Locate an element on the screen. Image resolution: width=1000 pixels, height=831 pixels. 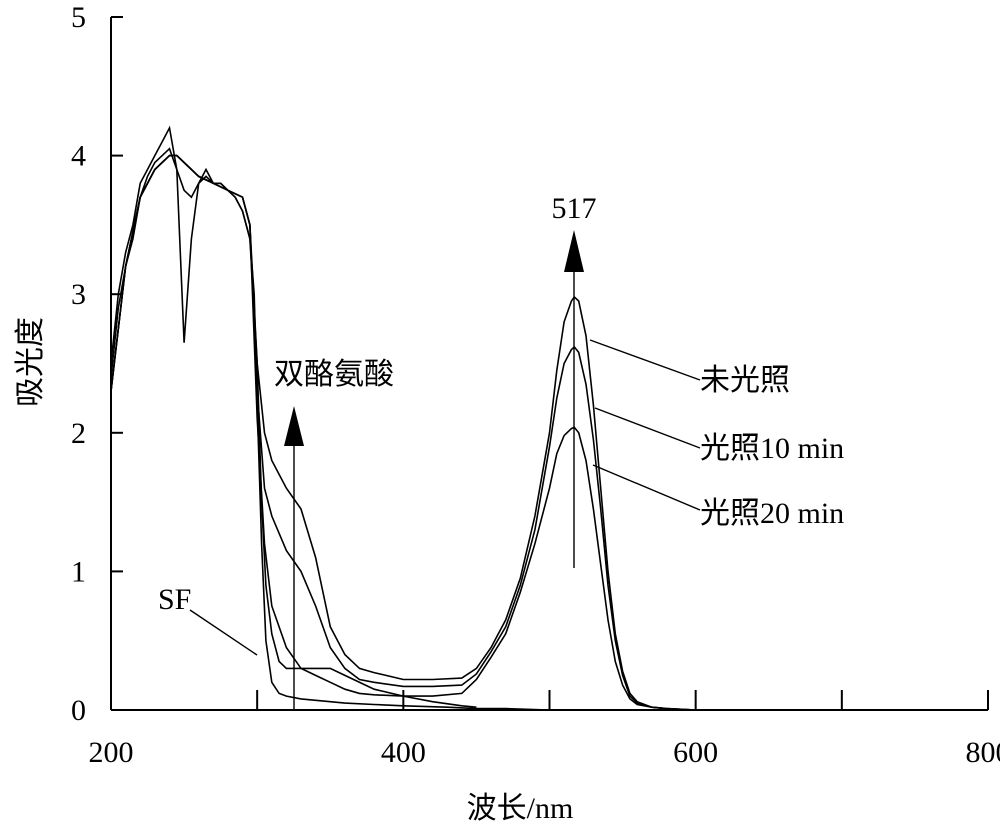
y-tick-label: 4 is located at coordinates (78, 156).